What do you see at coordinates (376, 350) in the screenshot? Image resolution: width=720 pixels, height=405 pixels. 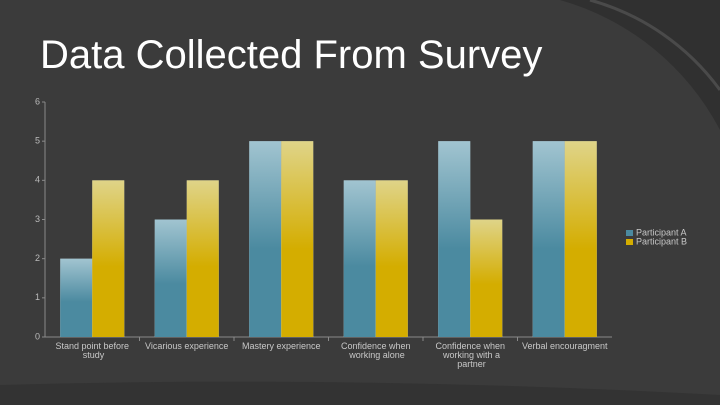 I see `x-tick-label: Confidence when working alone` at bounding box center [376, 350].